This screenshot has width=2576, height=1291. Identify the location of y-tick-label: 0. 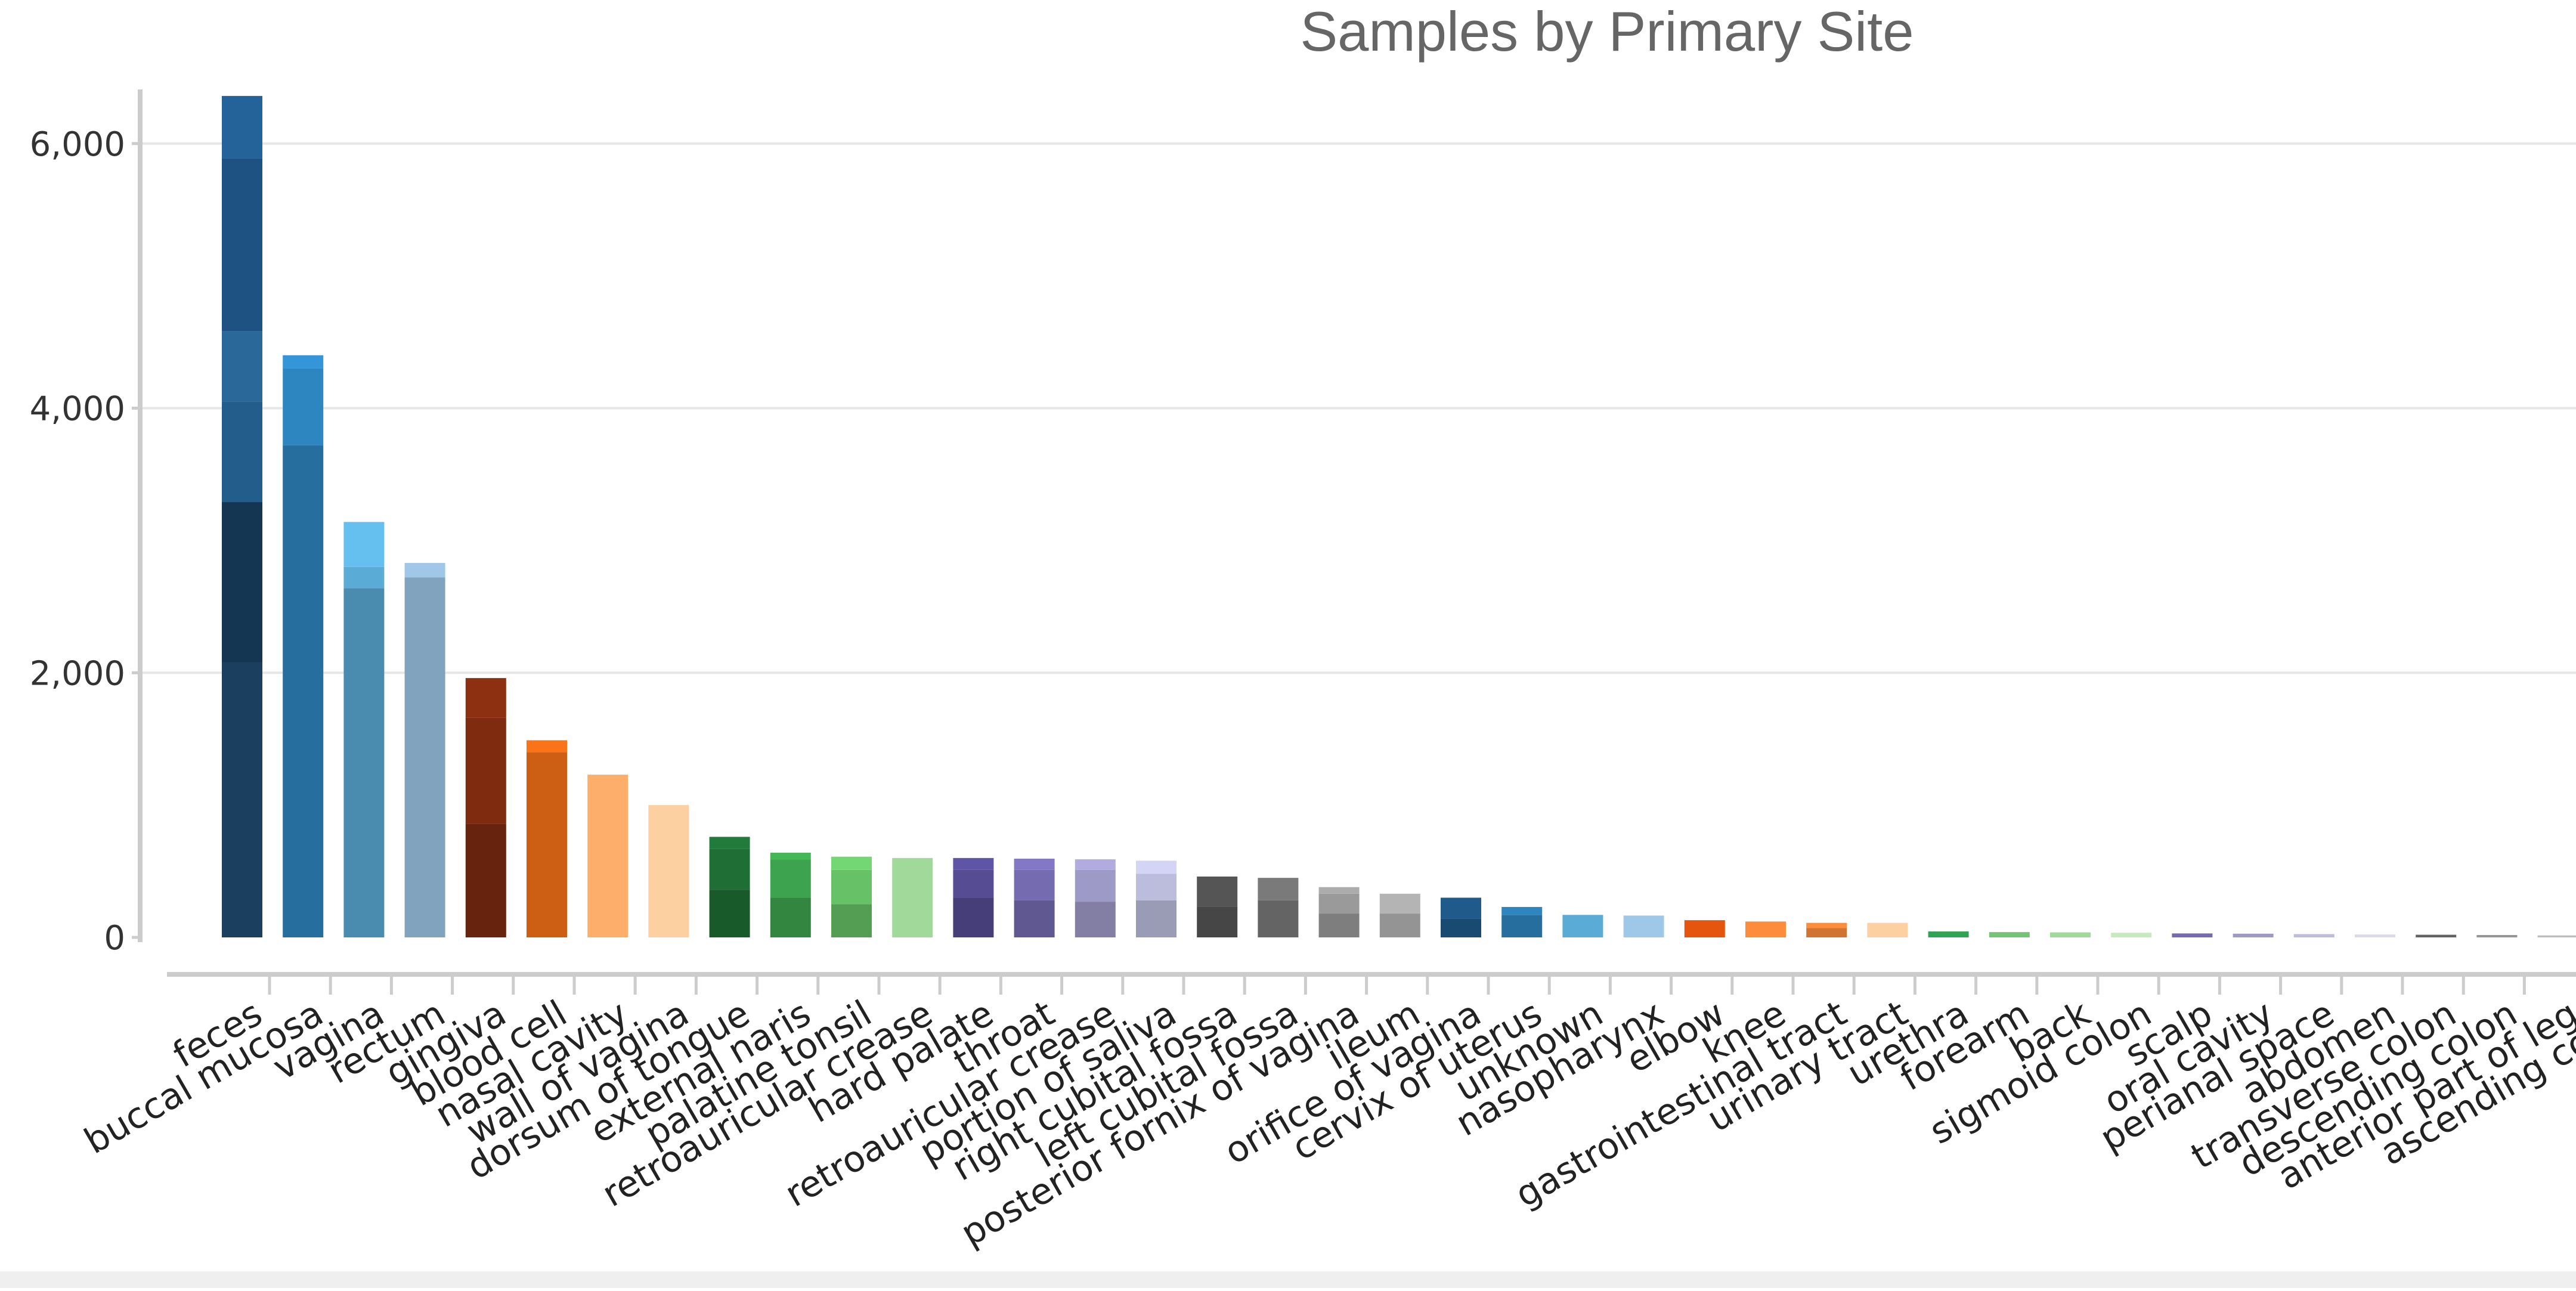
(115, 938).